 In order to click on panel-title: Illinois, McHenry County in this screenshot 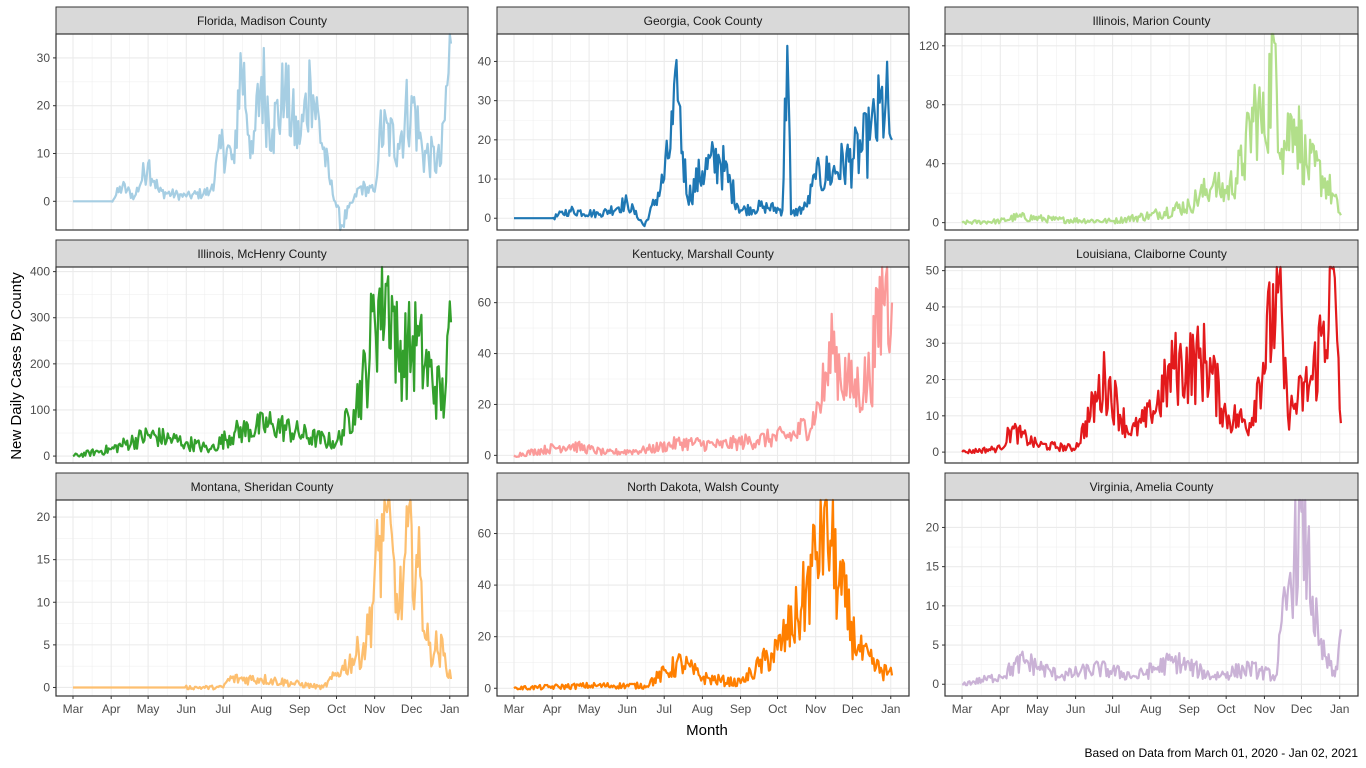, I will do `click(261, 254)`.